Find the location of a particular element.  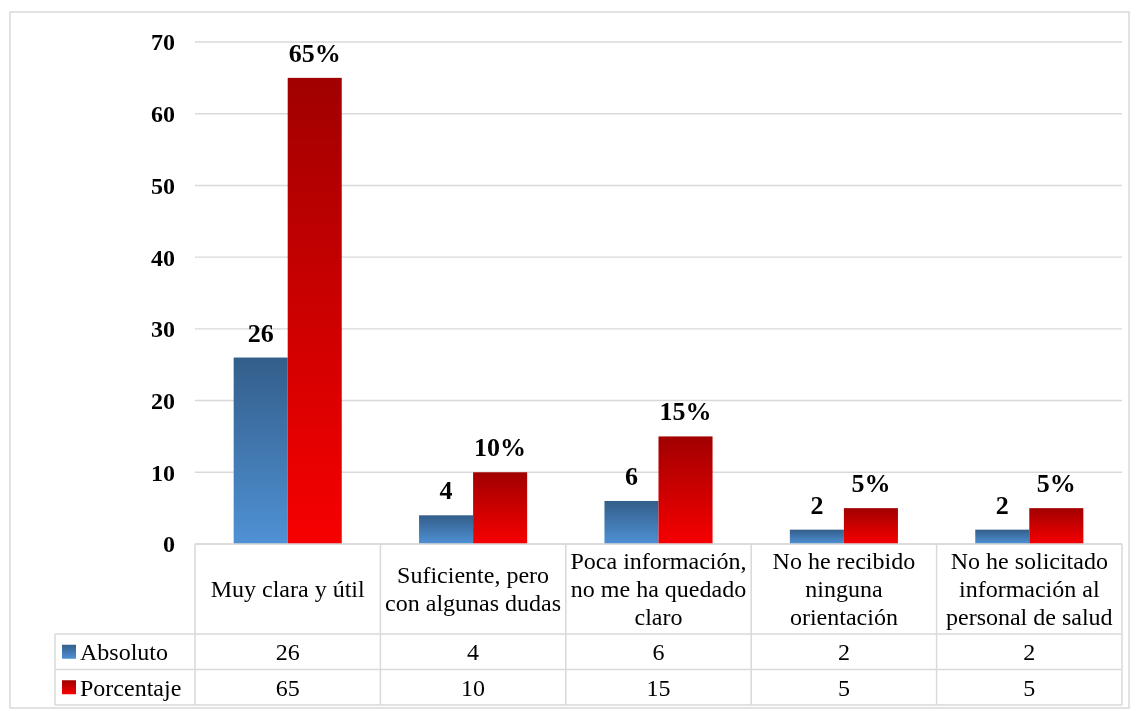

x-tick-label: No he recibido ninguna orientación is located at coordinates (844, 589).